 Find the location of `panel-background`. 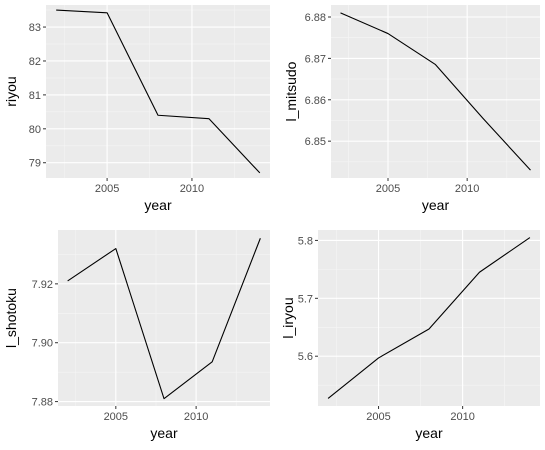

panel-background is located at coordinates (435, 91).